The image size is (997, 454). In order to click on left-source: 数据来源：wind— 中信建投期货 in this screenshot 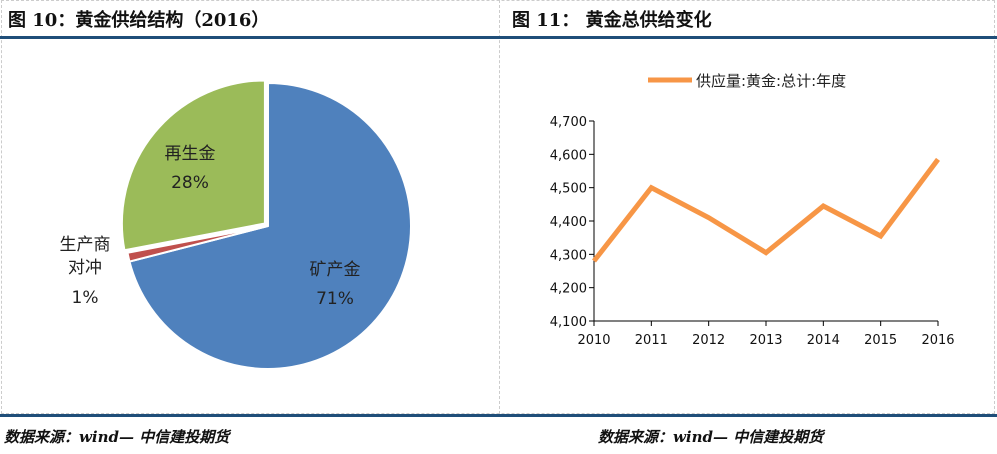, I will do `click(117, 437)`.